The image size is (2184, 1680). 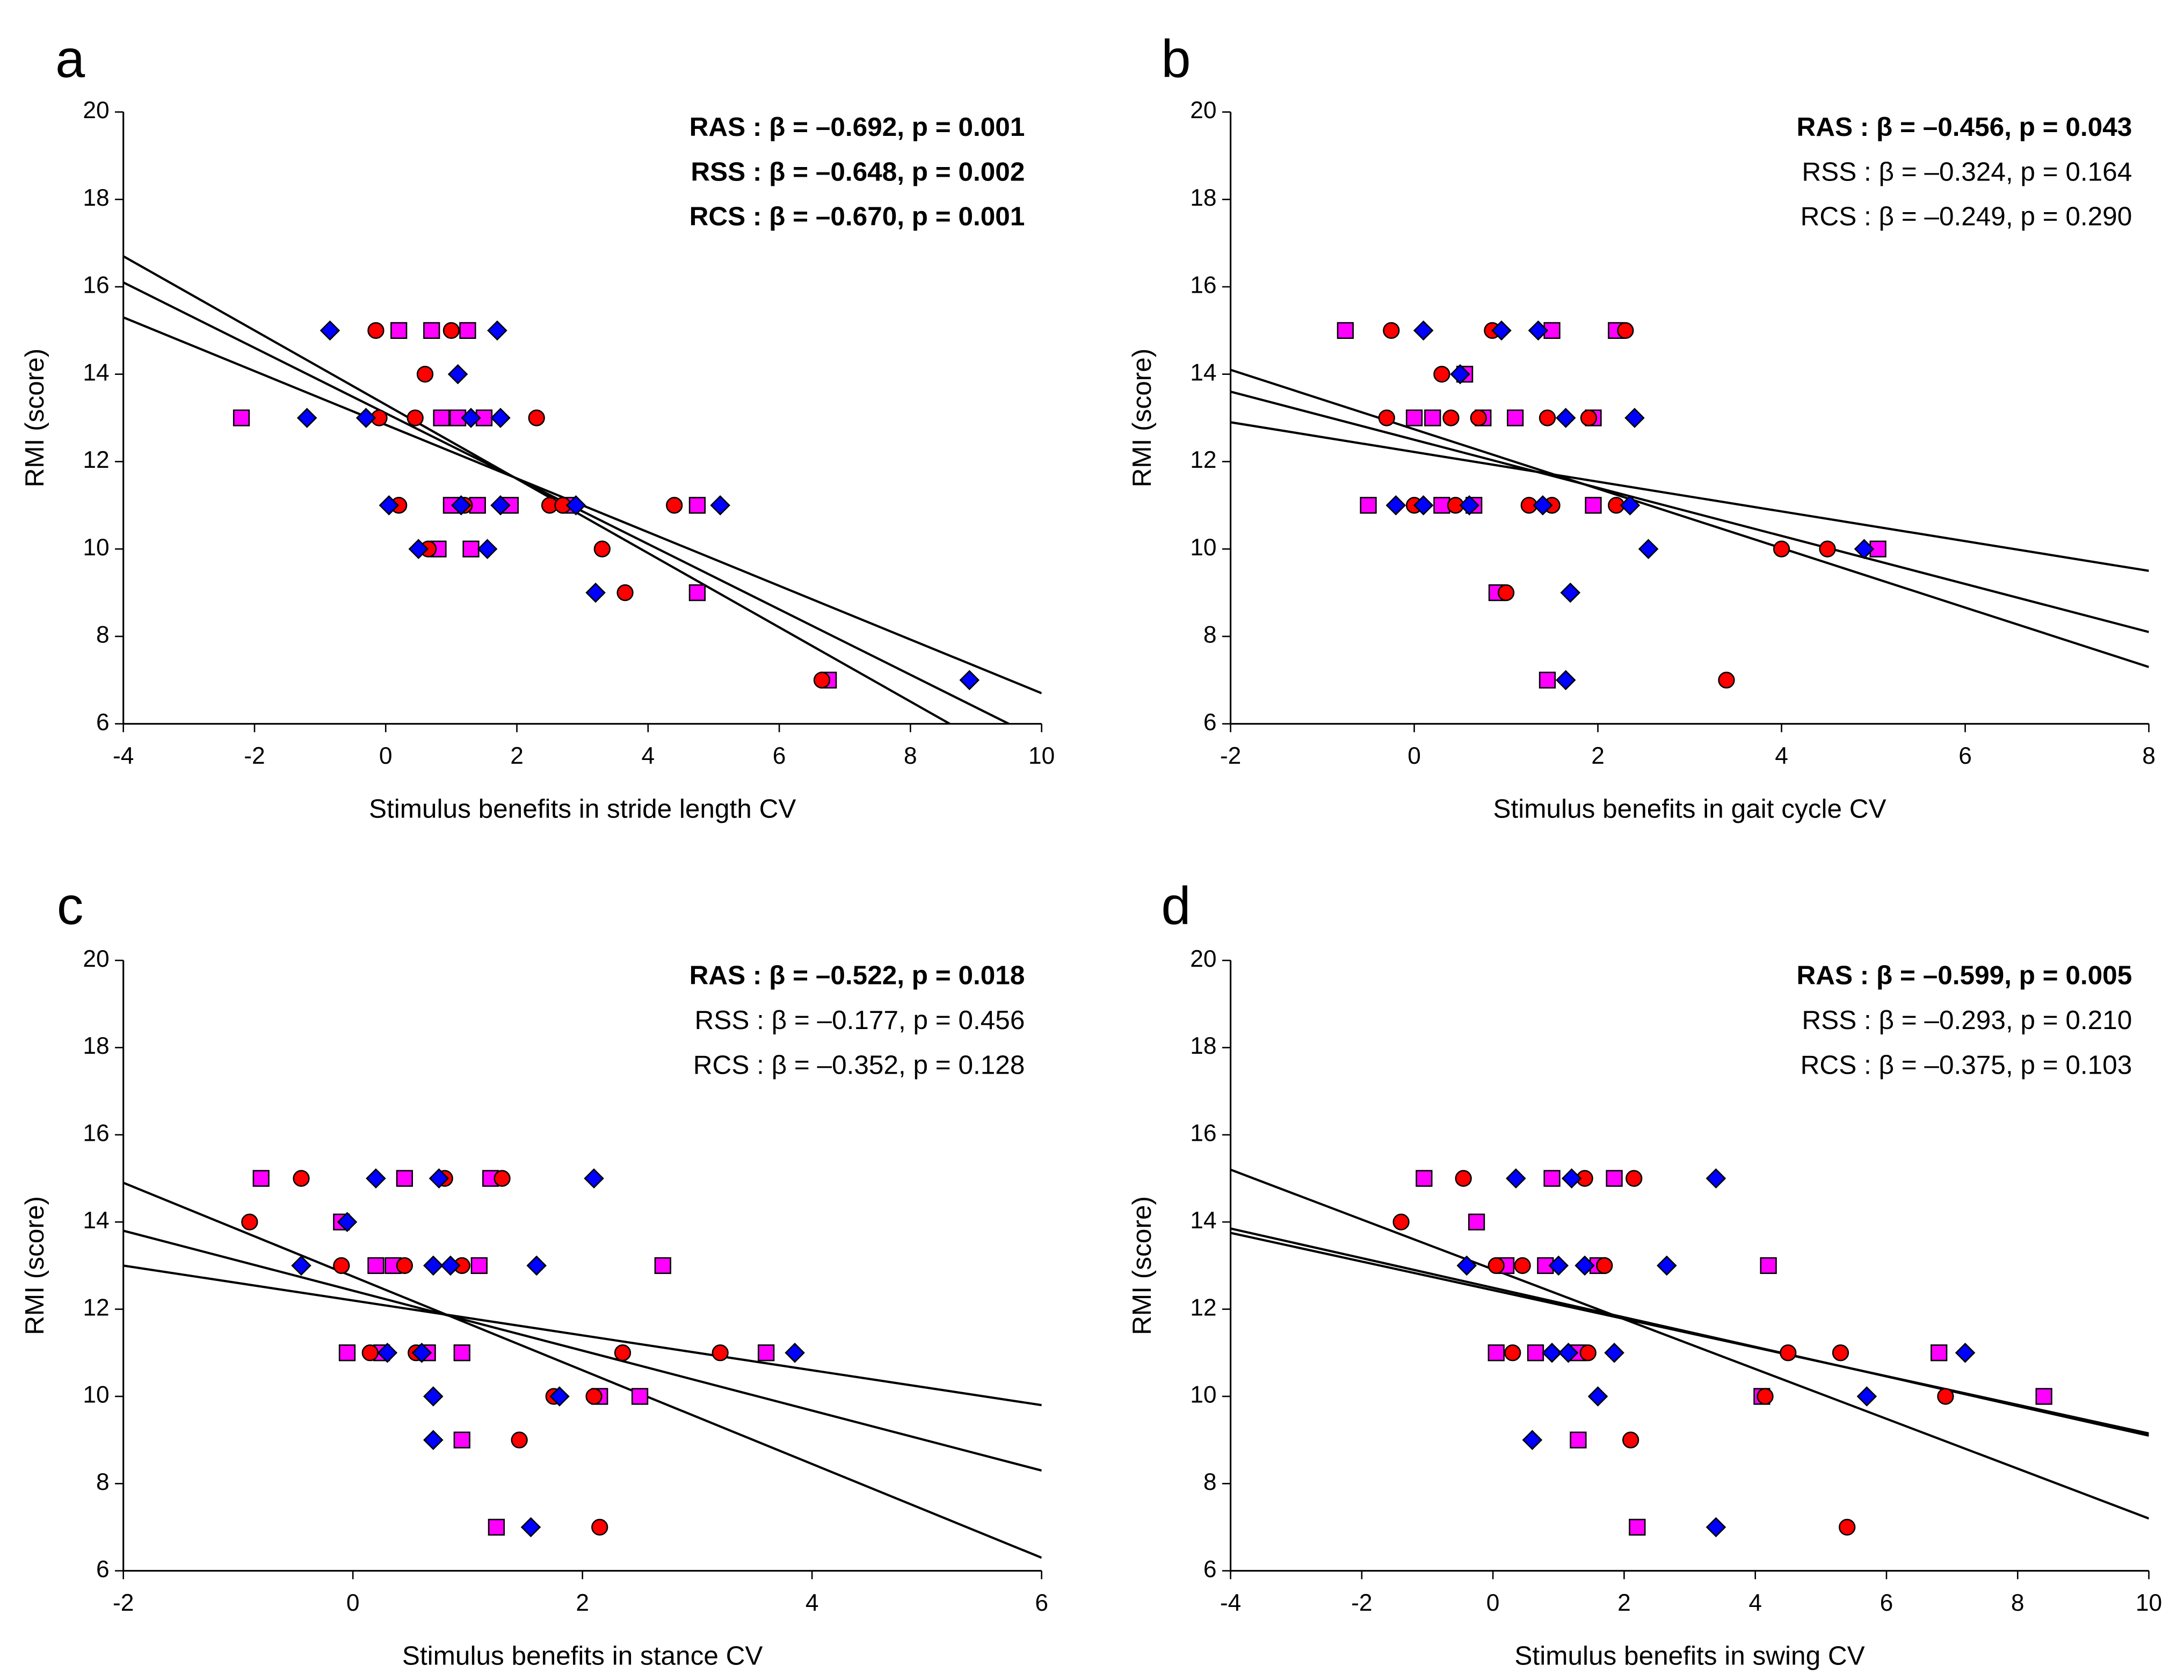 What do you see at coordinates (2018, 1603) in the screenshot?
I see `x-tick-label: 8` at bounding box center [2018, 1603].